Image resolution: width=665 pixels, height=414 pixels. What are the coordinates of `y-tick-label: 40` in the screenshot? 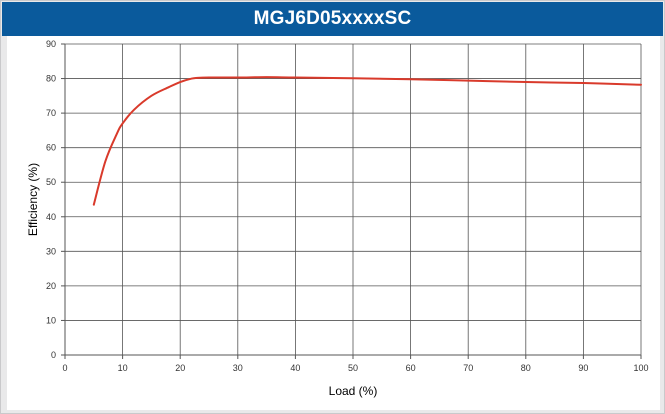 It's located at (51, 217).